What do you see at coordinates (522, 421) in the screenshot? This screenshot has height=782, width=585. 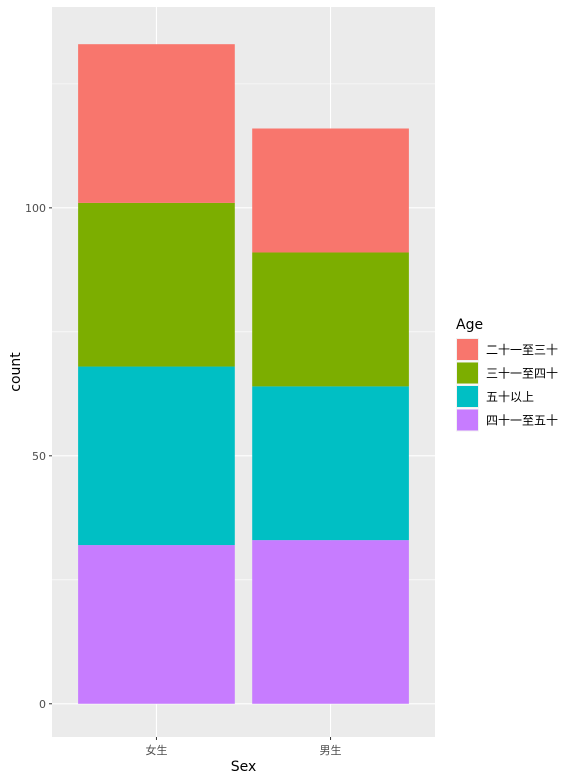 I see `legend-label: 四十一至五十` at bounding box center [522, 421].